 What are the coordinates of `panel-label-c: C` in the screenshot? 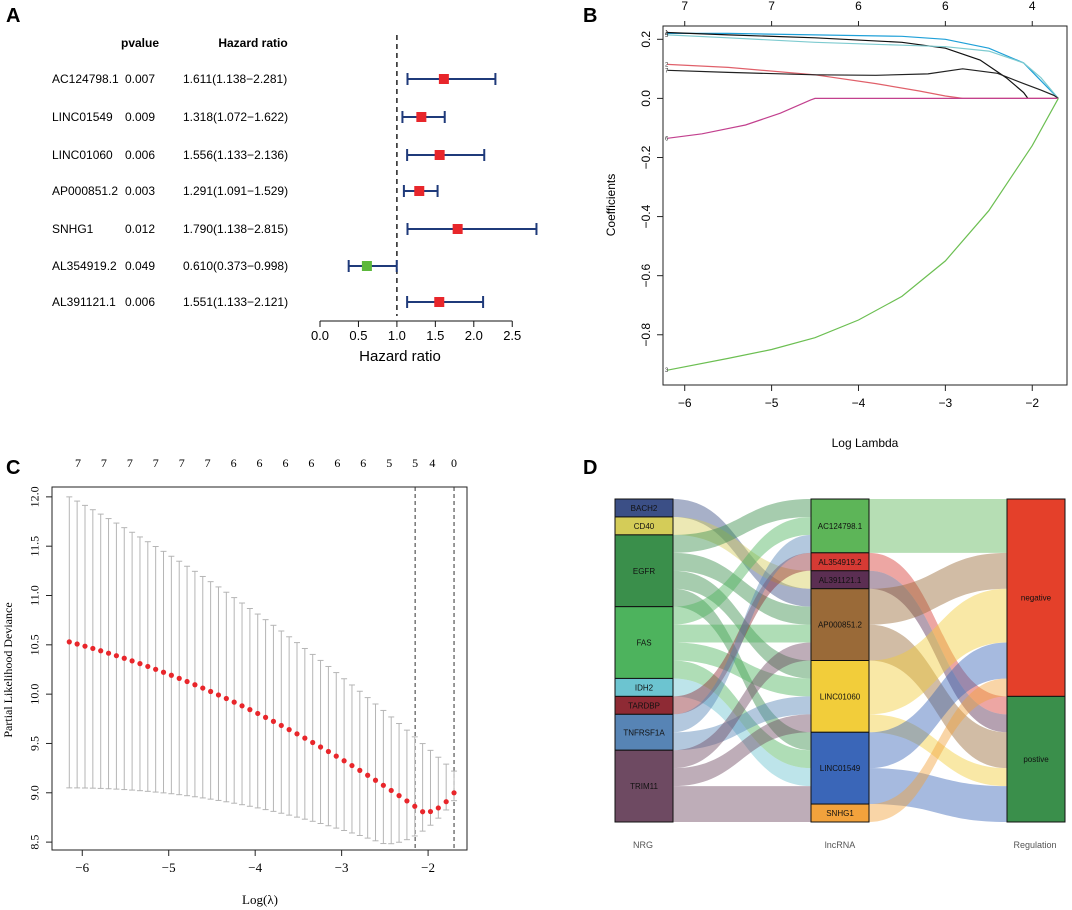 It's located at (13, 468).